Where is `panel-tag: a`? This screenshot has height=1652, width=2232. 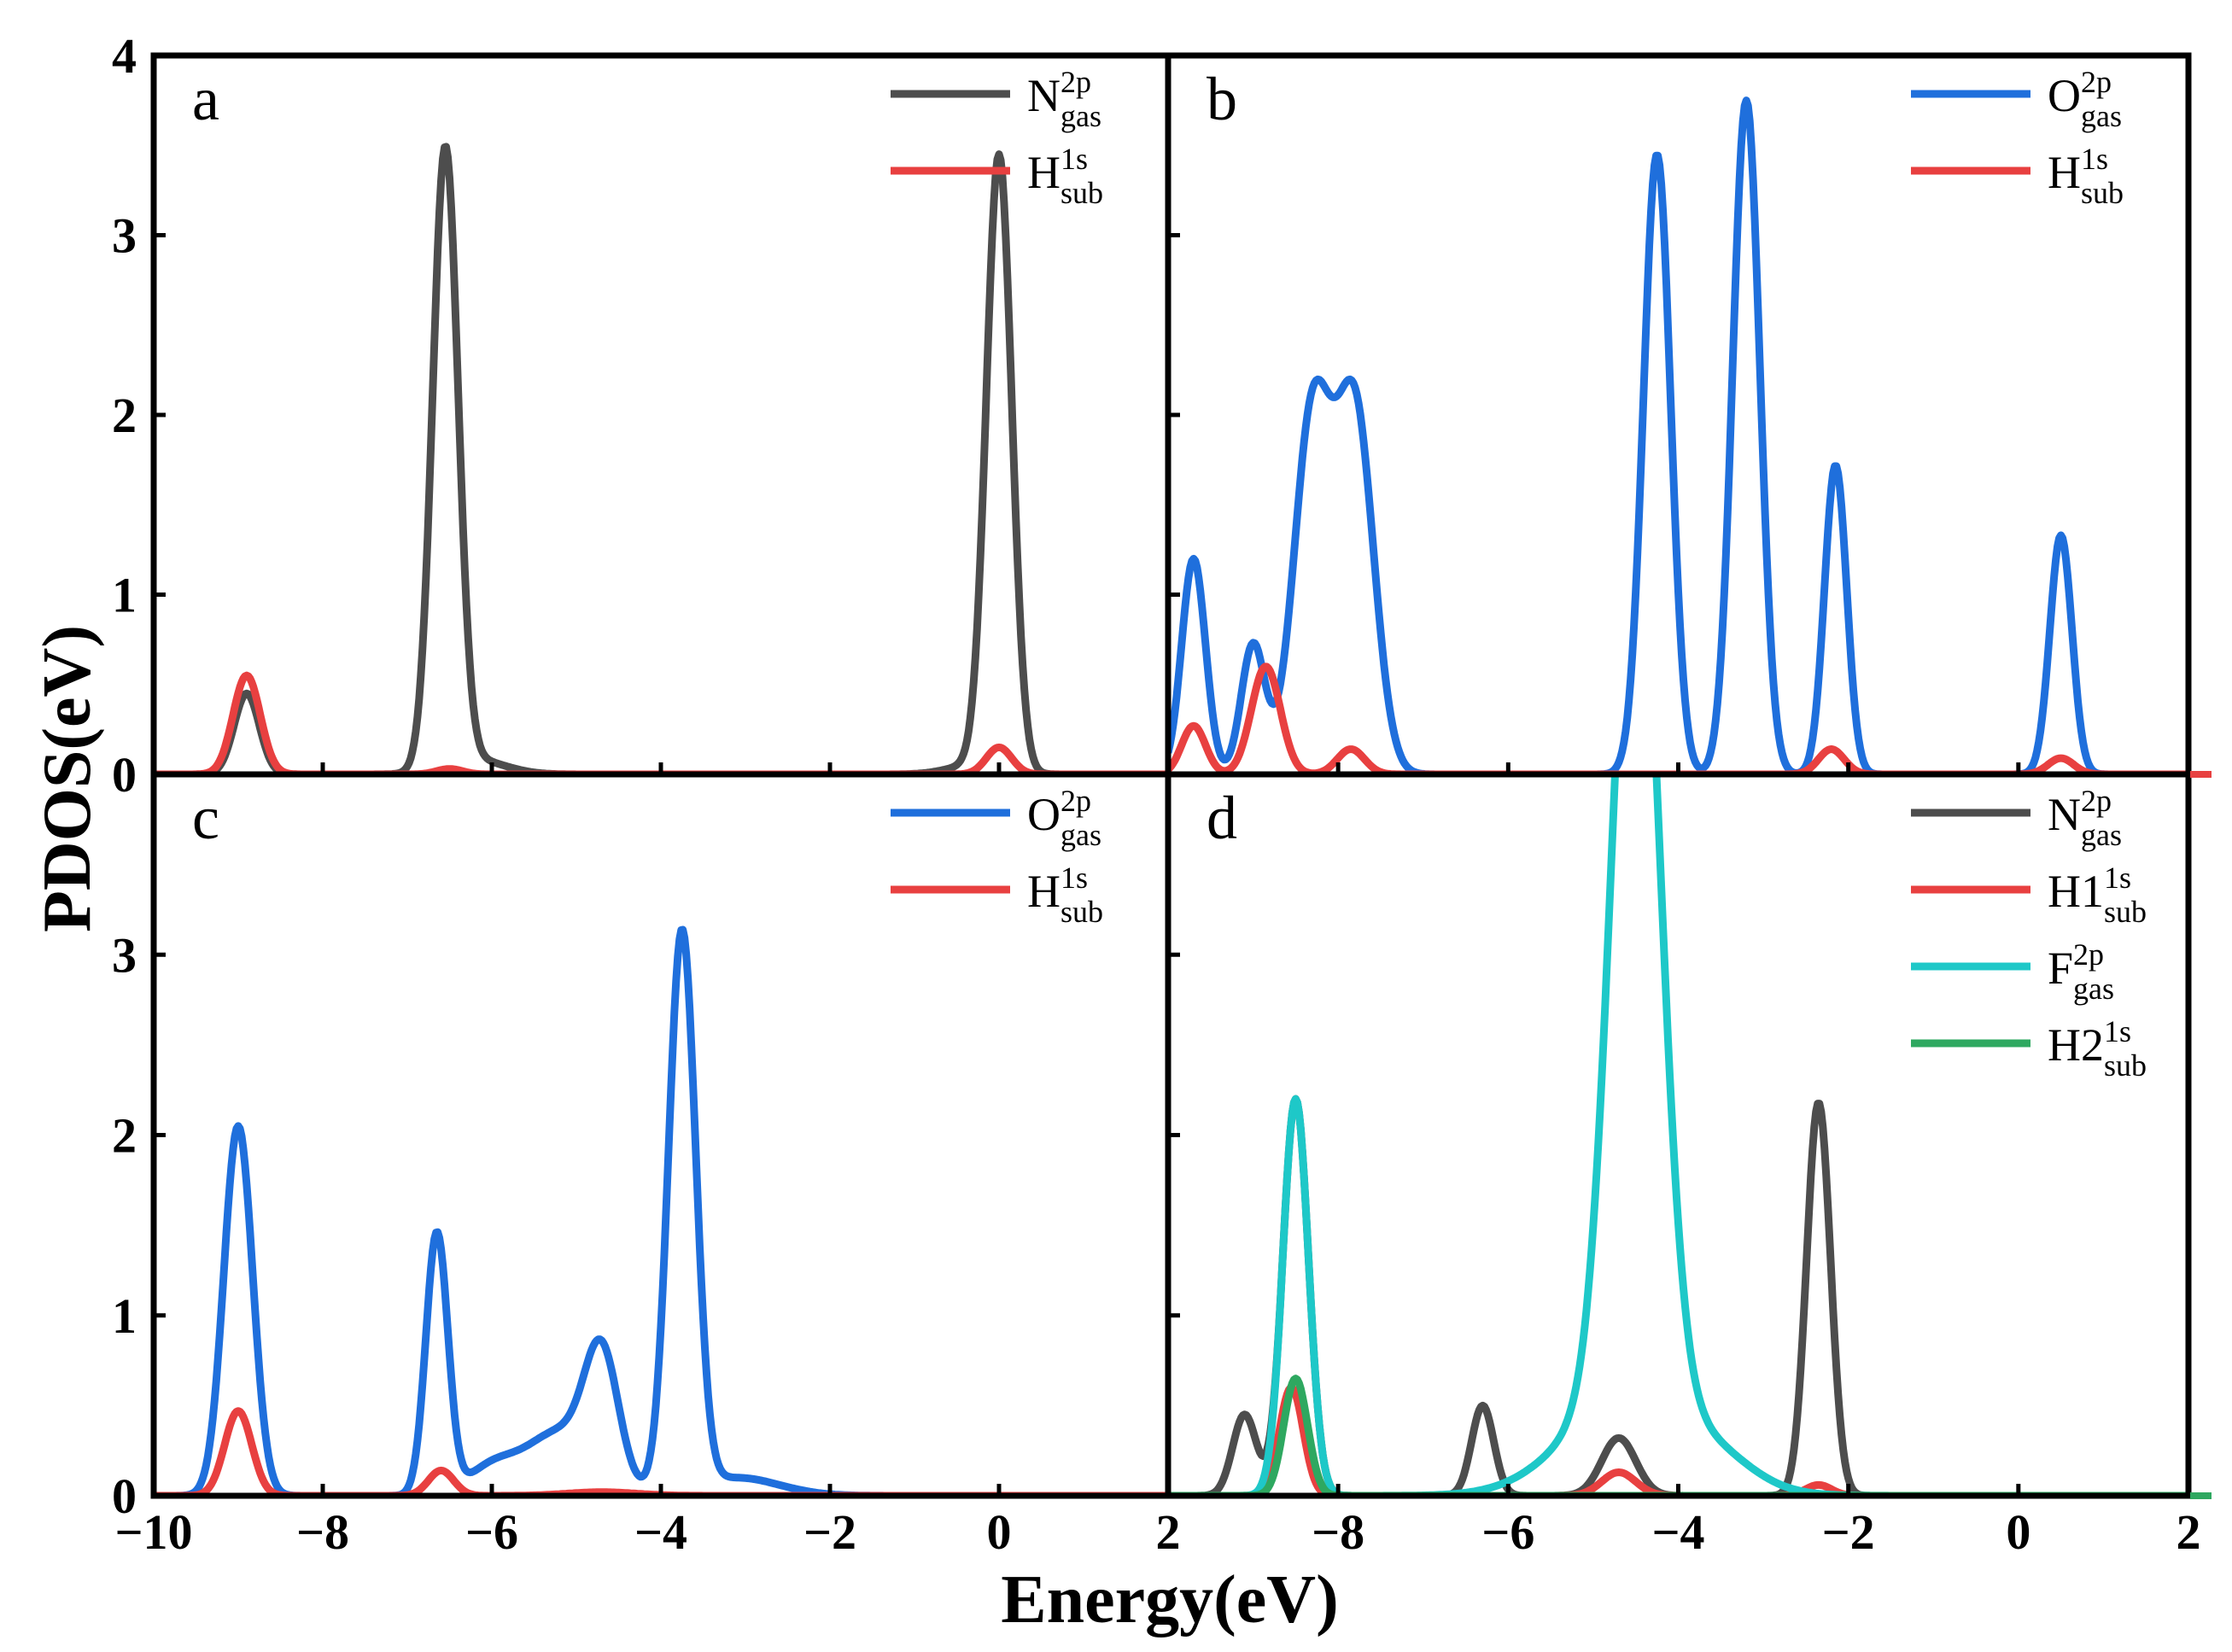 panel-tag: a is located at coordinates (205, 99).